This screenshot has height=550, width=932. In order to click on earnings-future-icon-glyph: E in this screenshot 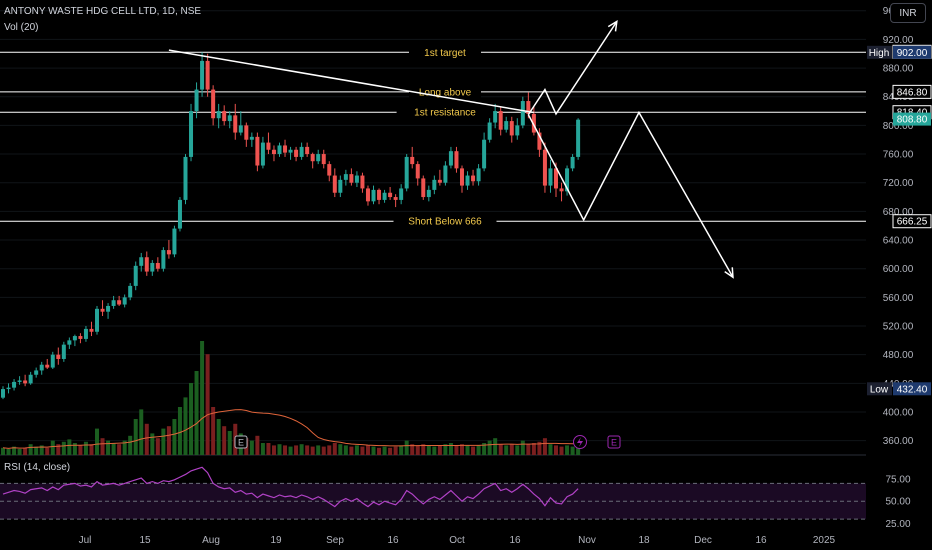, I will do `click(614, 443)`.